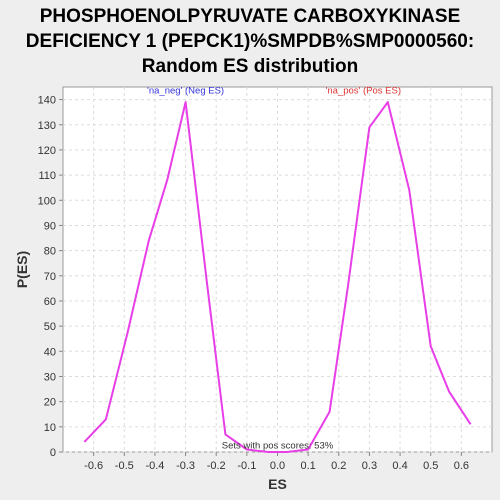 This screenshot has height=500, width=500. Describe the element at coordinates (124, 466) in the screenshot. I see `x-tick-label: -0.5` at that location.